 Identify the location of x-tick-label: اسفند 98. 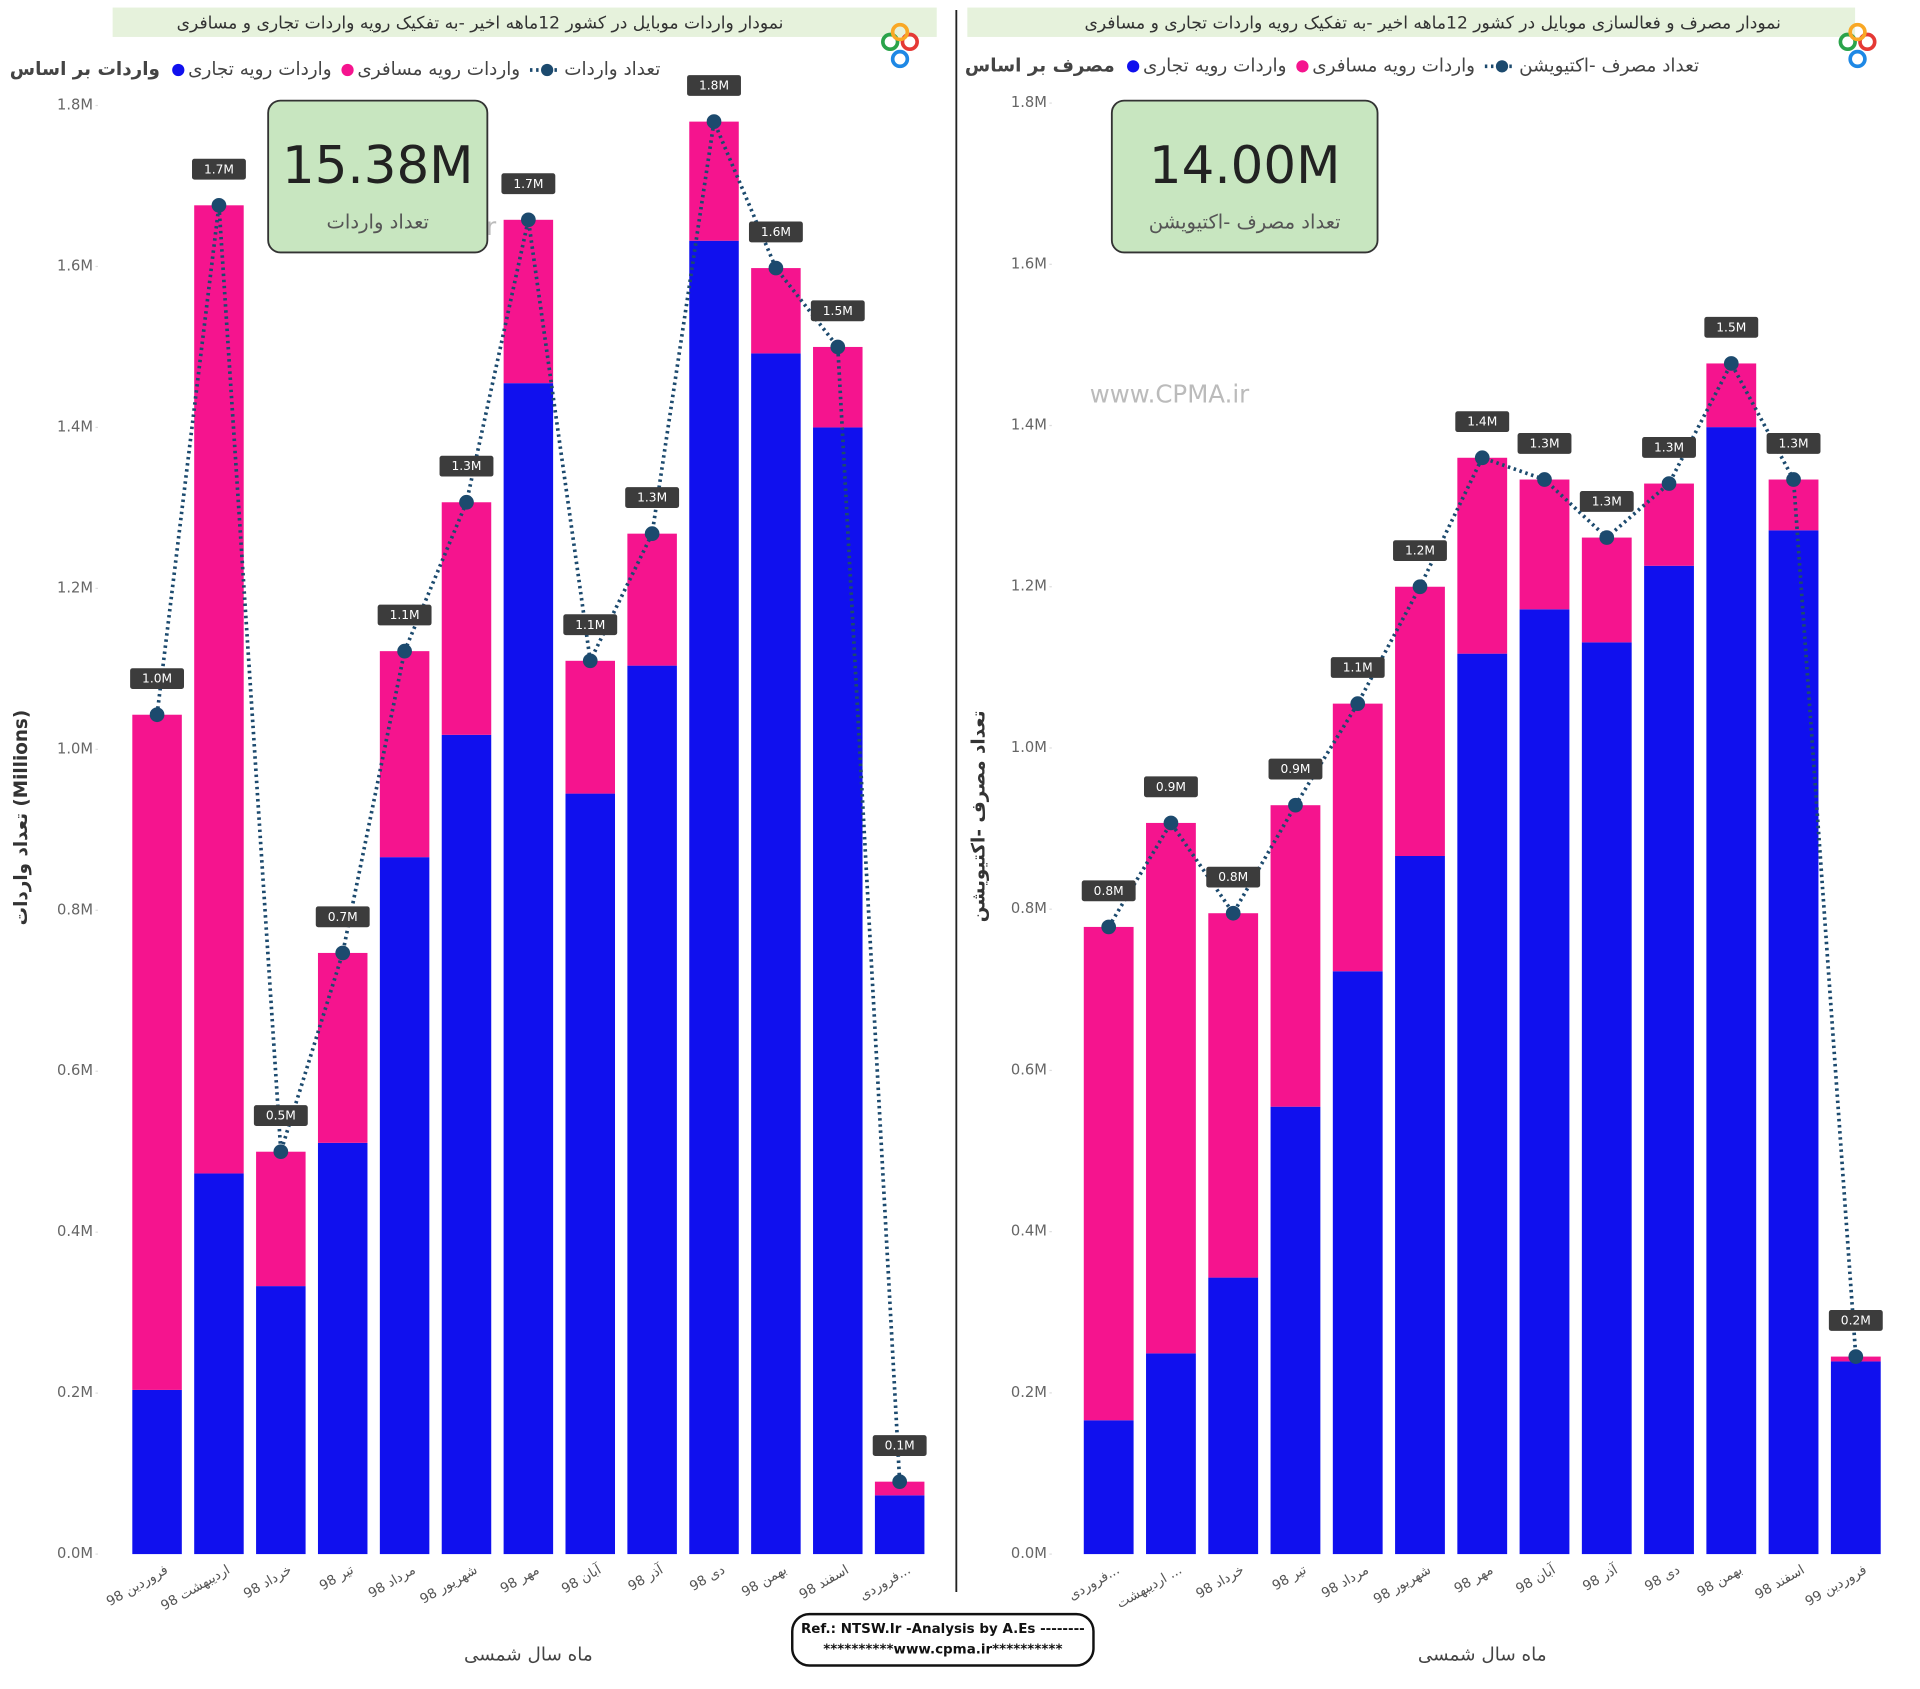
(824, 1583).